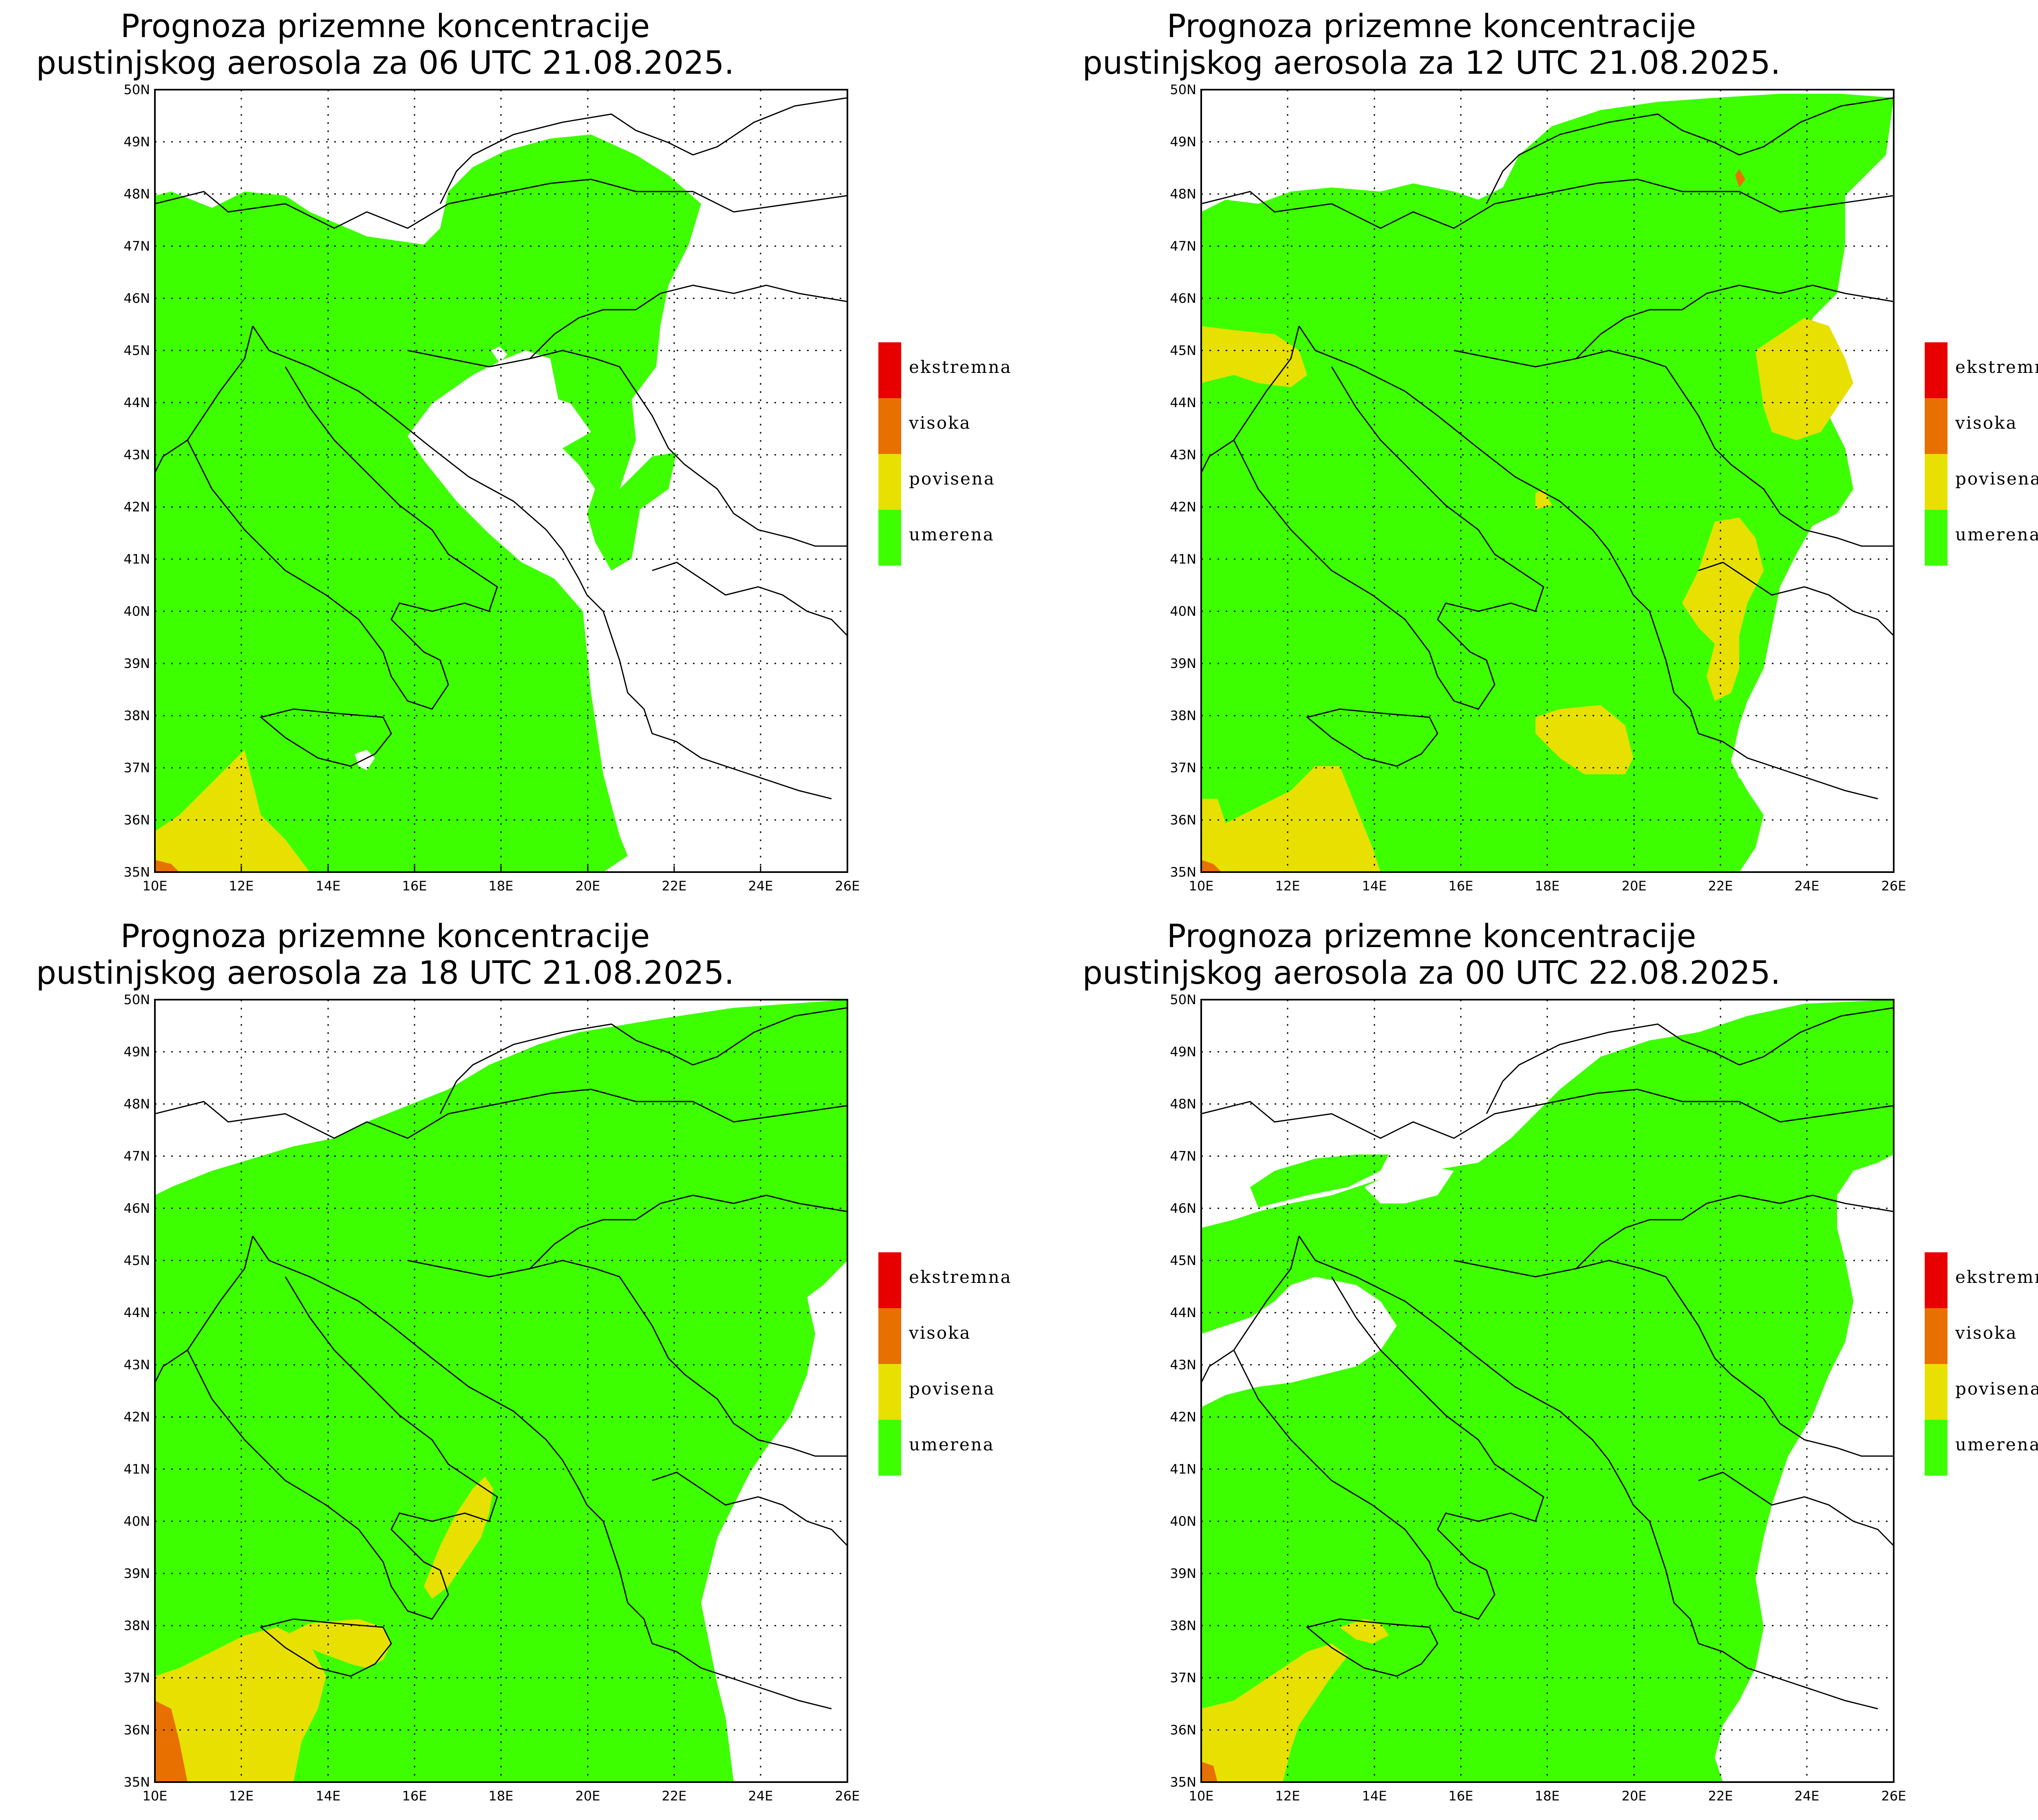  What do you see at coordinates (242, 1796) in the screenshot?
I see `lon-label: 12E` at bounding box center [242, 1796].